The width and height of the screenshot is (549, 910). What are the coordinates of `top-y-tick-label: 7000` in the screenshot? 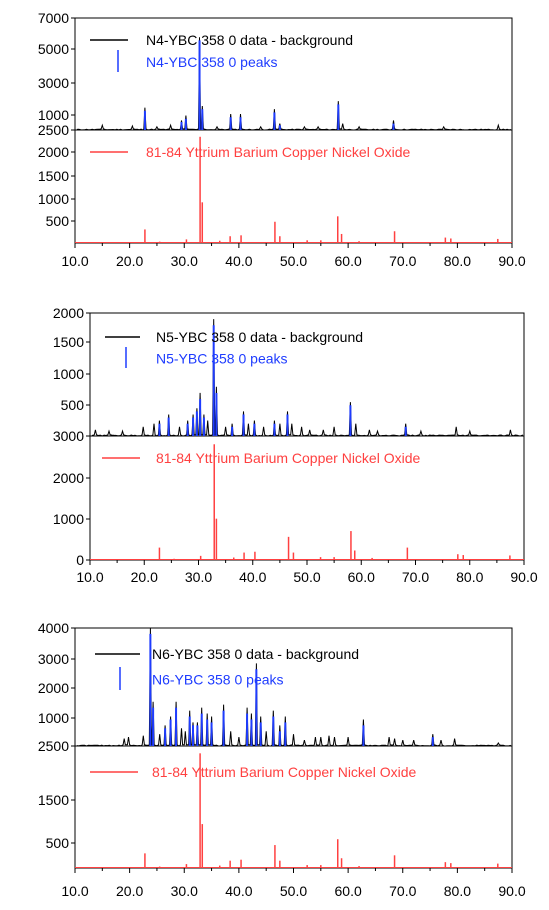 It's located at (53, 18).